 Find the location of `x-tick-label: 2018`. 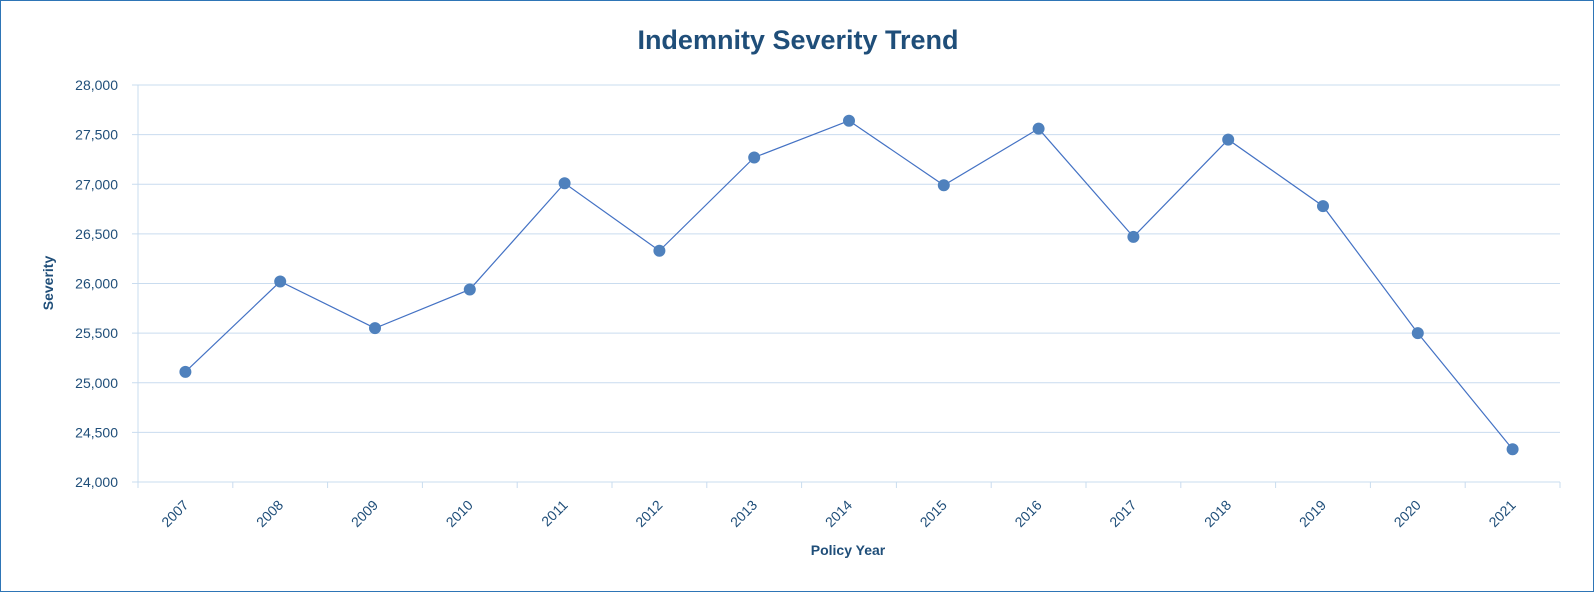

x-tick-label: 2018 is located at coordinates (1217, 513).